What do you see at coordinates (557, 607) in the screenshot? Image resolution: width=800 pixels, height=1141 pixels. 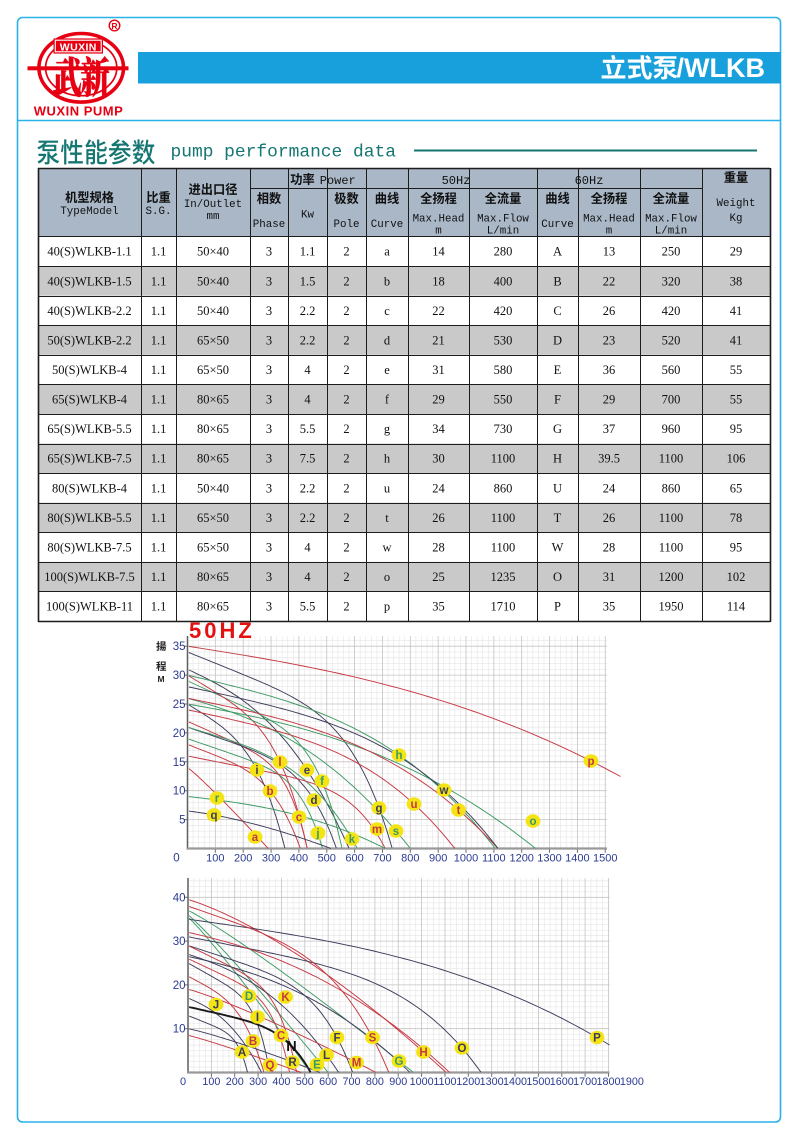 I see `svg-text: P` at bounding box center [557, 607].